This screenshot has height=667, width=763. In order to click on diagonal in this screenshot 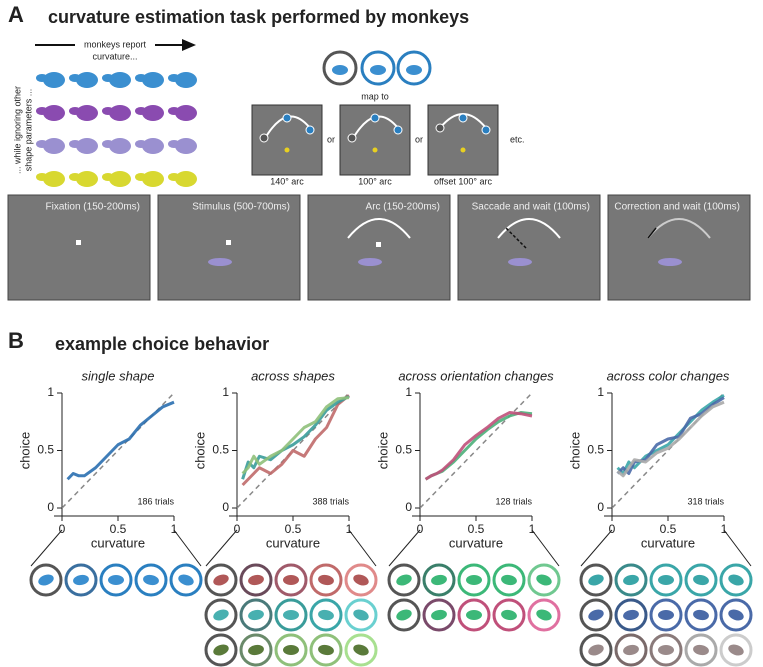, I will do `click(476, 450)`.